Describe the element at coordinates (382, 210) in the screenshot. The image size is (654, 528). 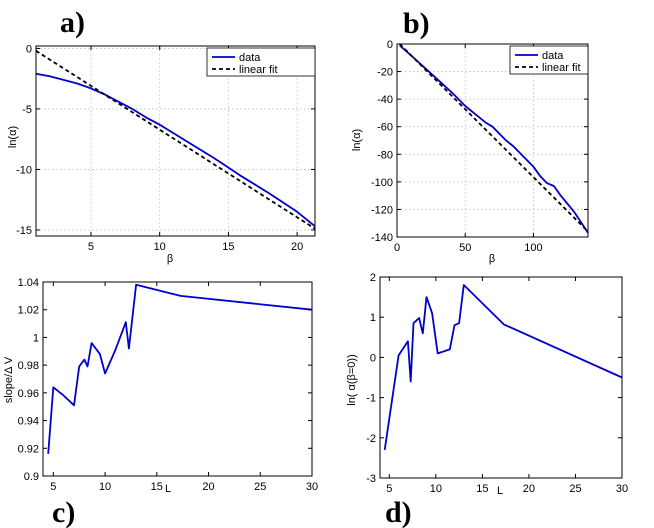
I see `y-tick-label: -120` at that location.